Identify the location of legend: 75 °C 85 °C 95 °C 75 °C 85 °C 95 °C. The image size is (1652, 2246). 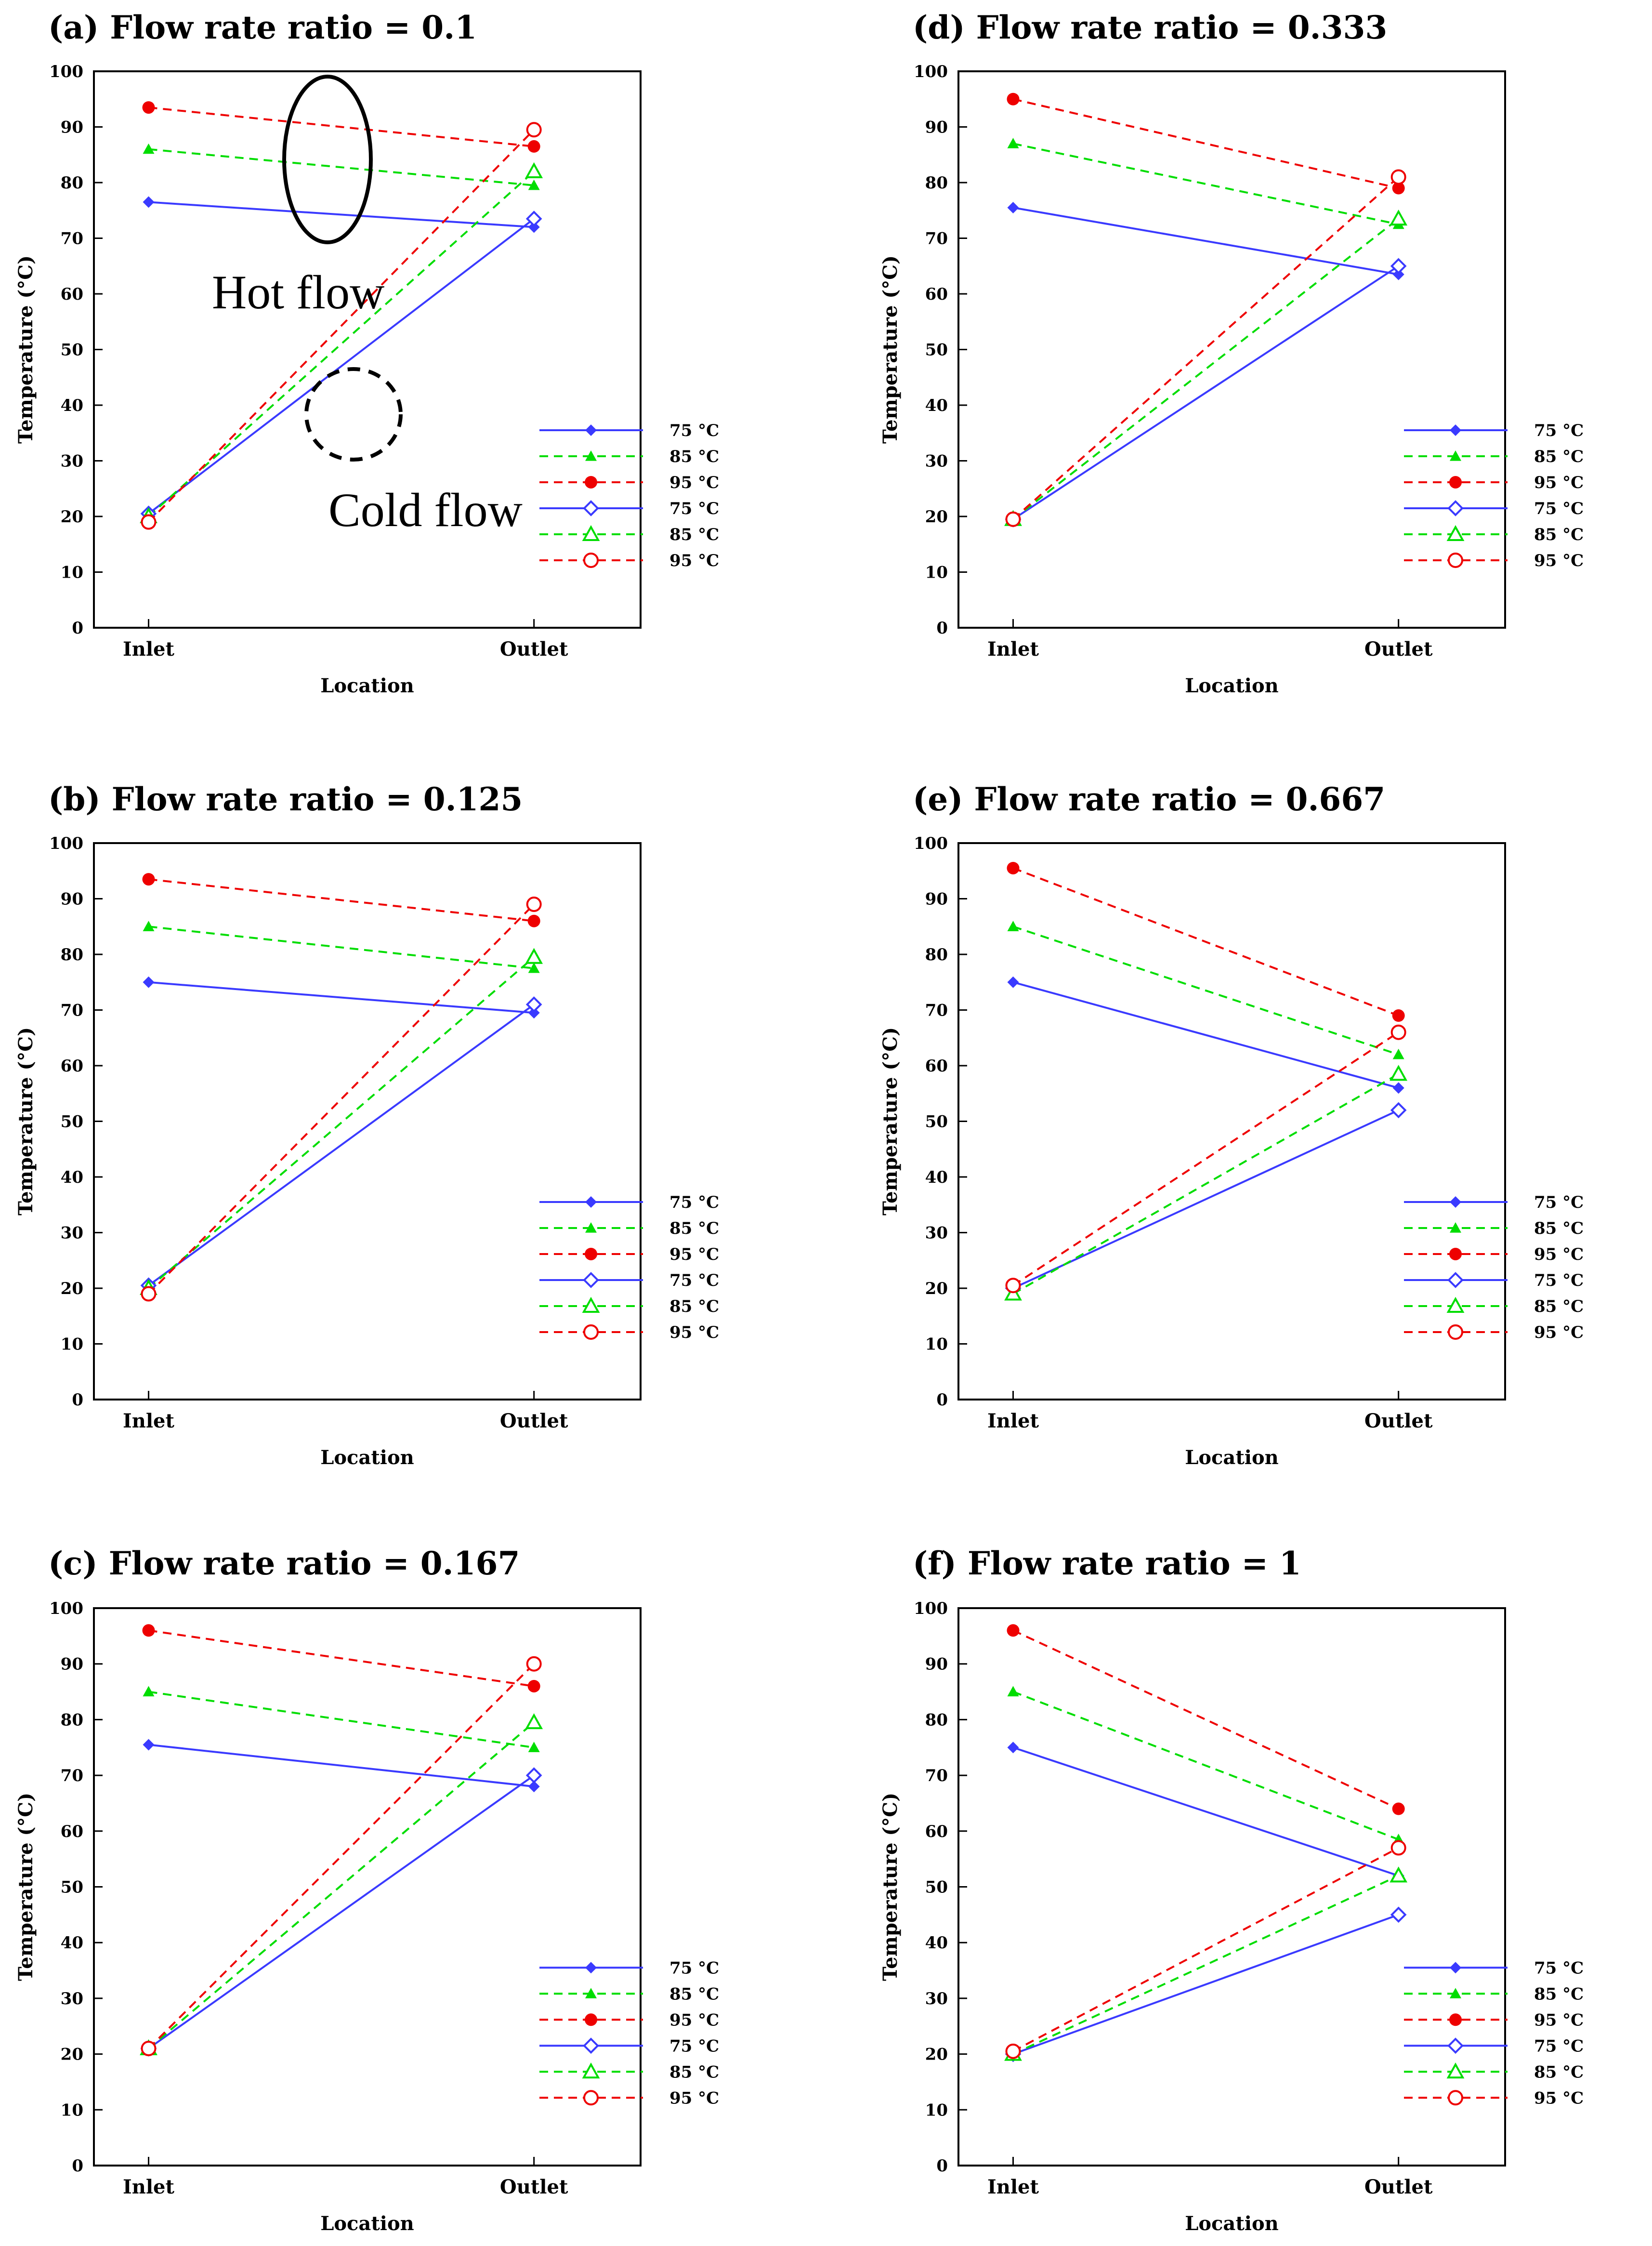
(1494, 2033).